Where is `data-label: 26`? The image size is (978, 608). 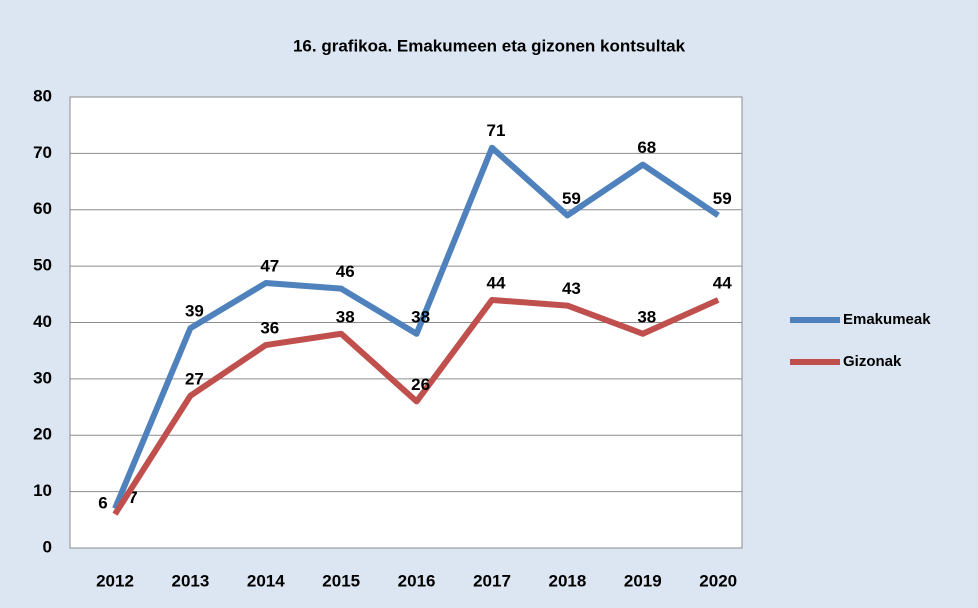 data-label: 26 is located at coordinates (420, 384).